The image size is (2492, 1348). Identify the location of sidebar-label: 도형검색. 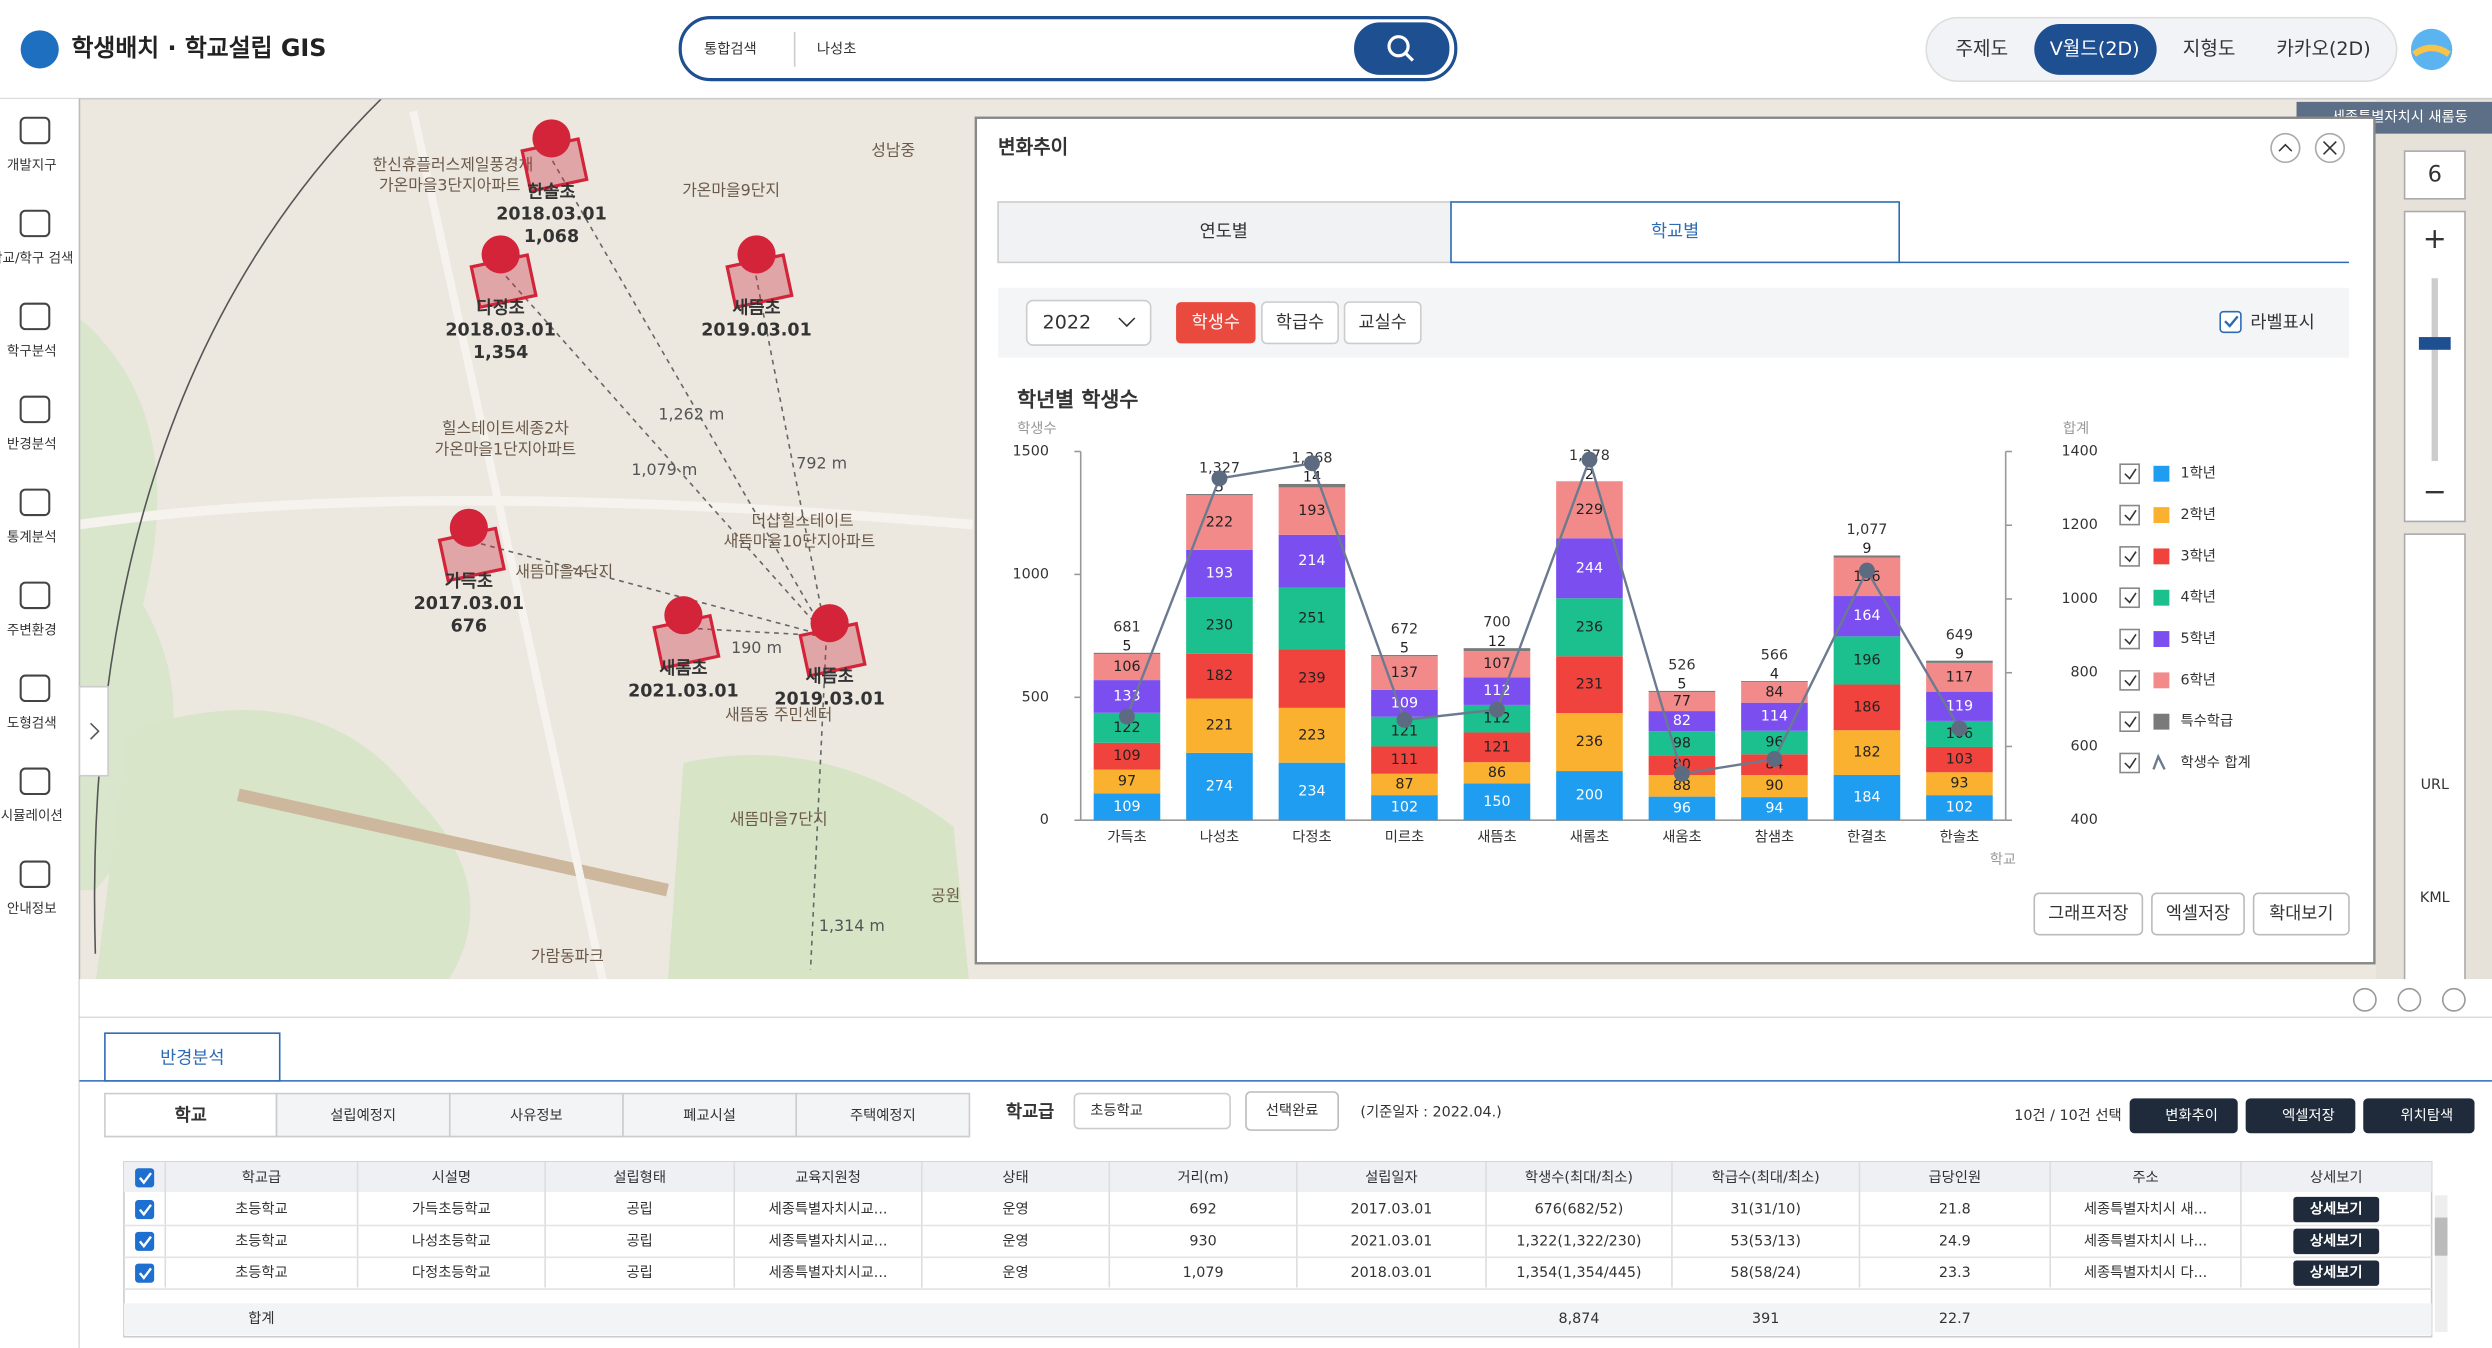
(32, 723).